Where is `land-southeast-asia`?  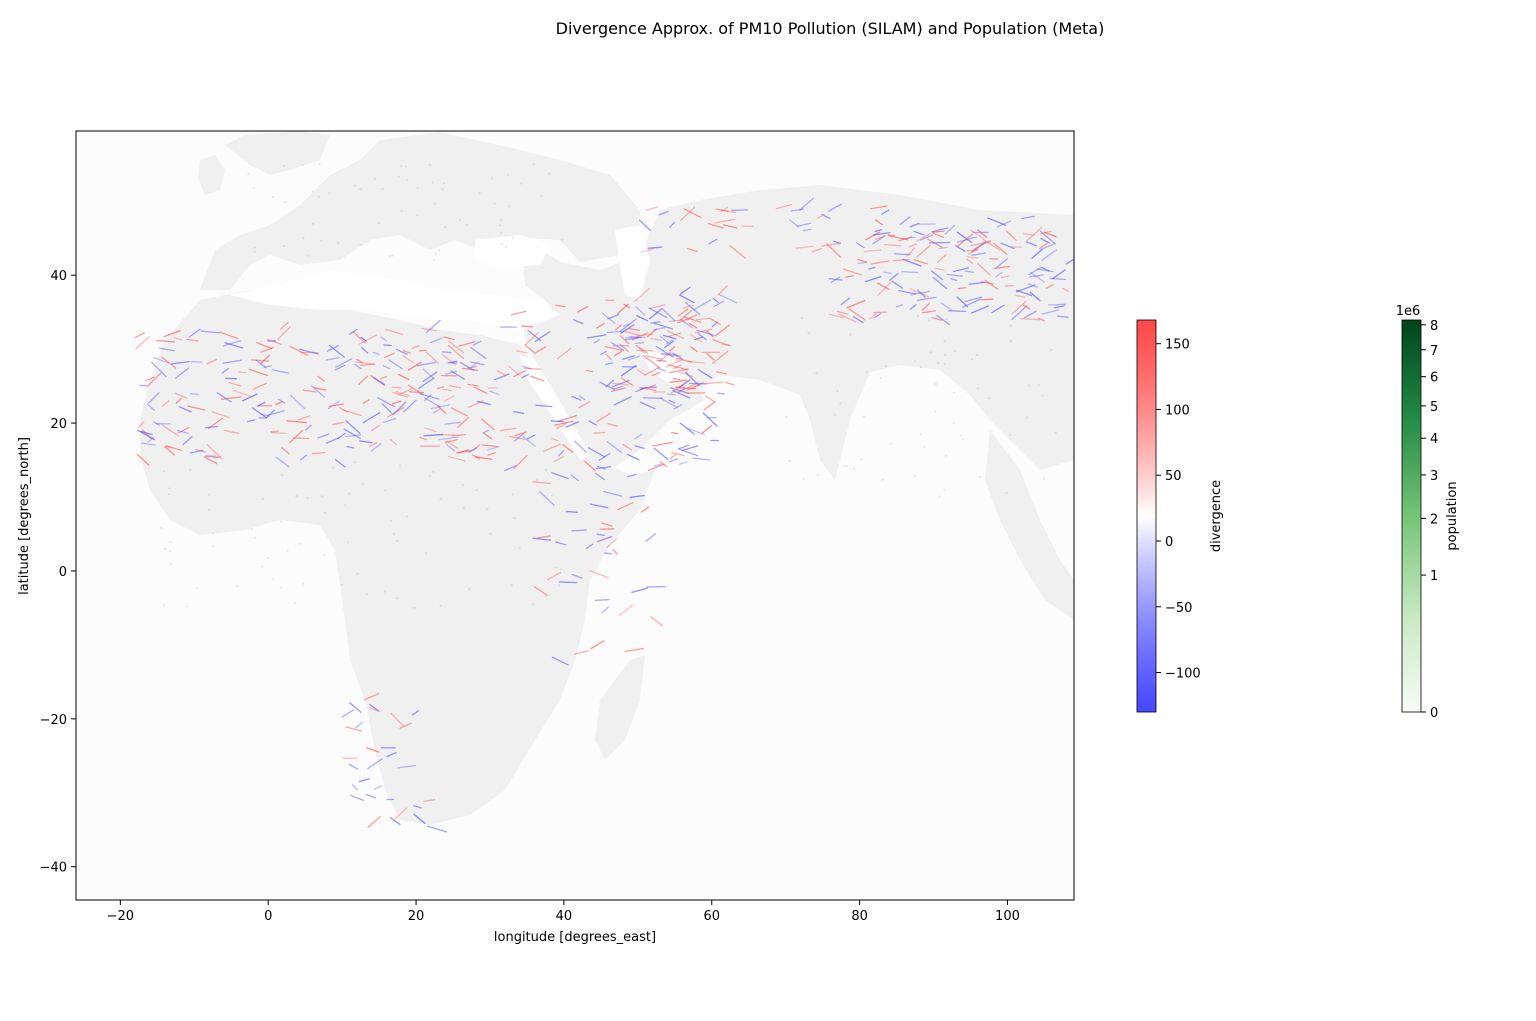 land-southeast-asia is located at coordinates (1029, 525).